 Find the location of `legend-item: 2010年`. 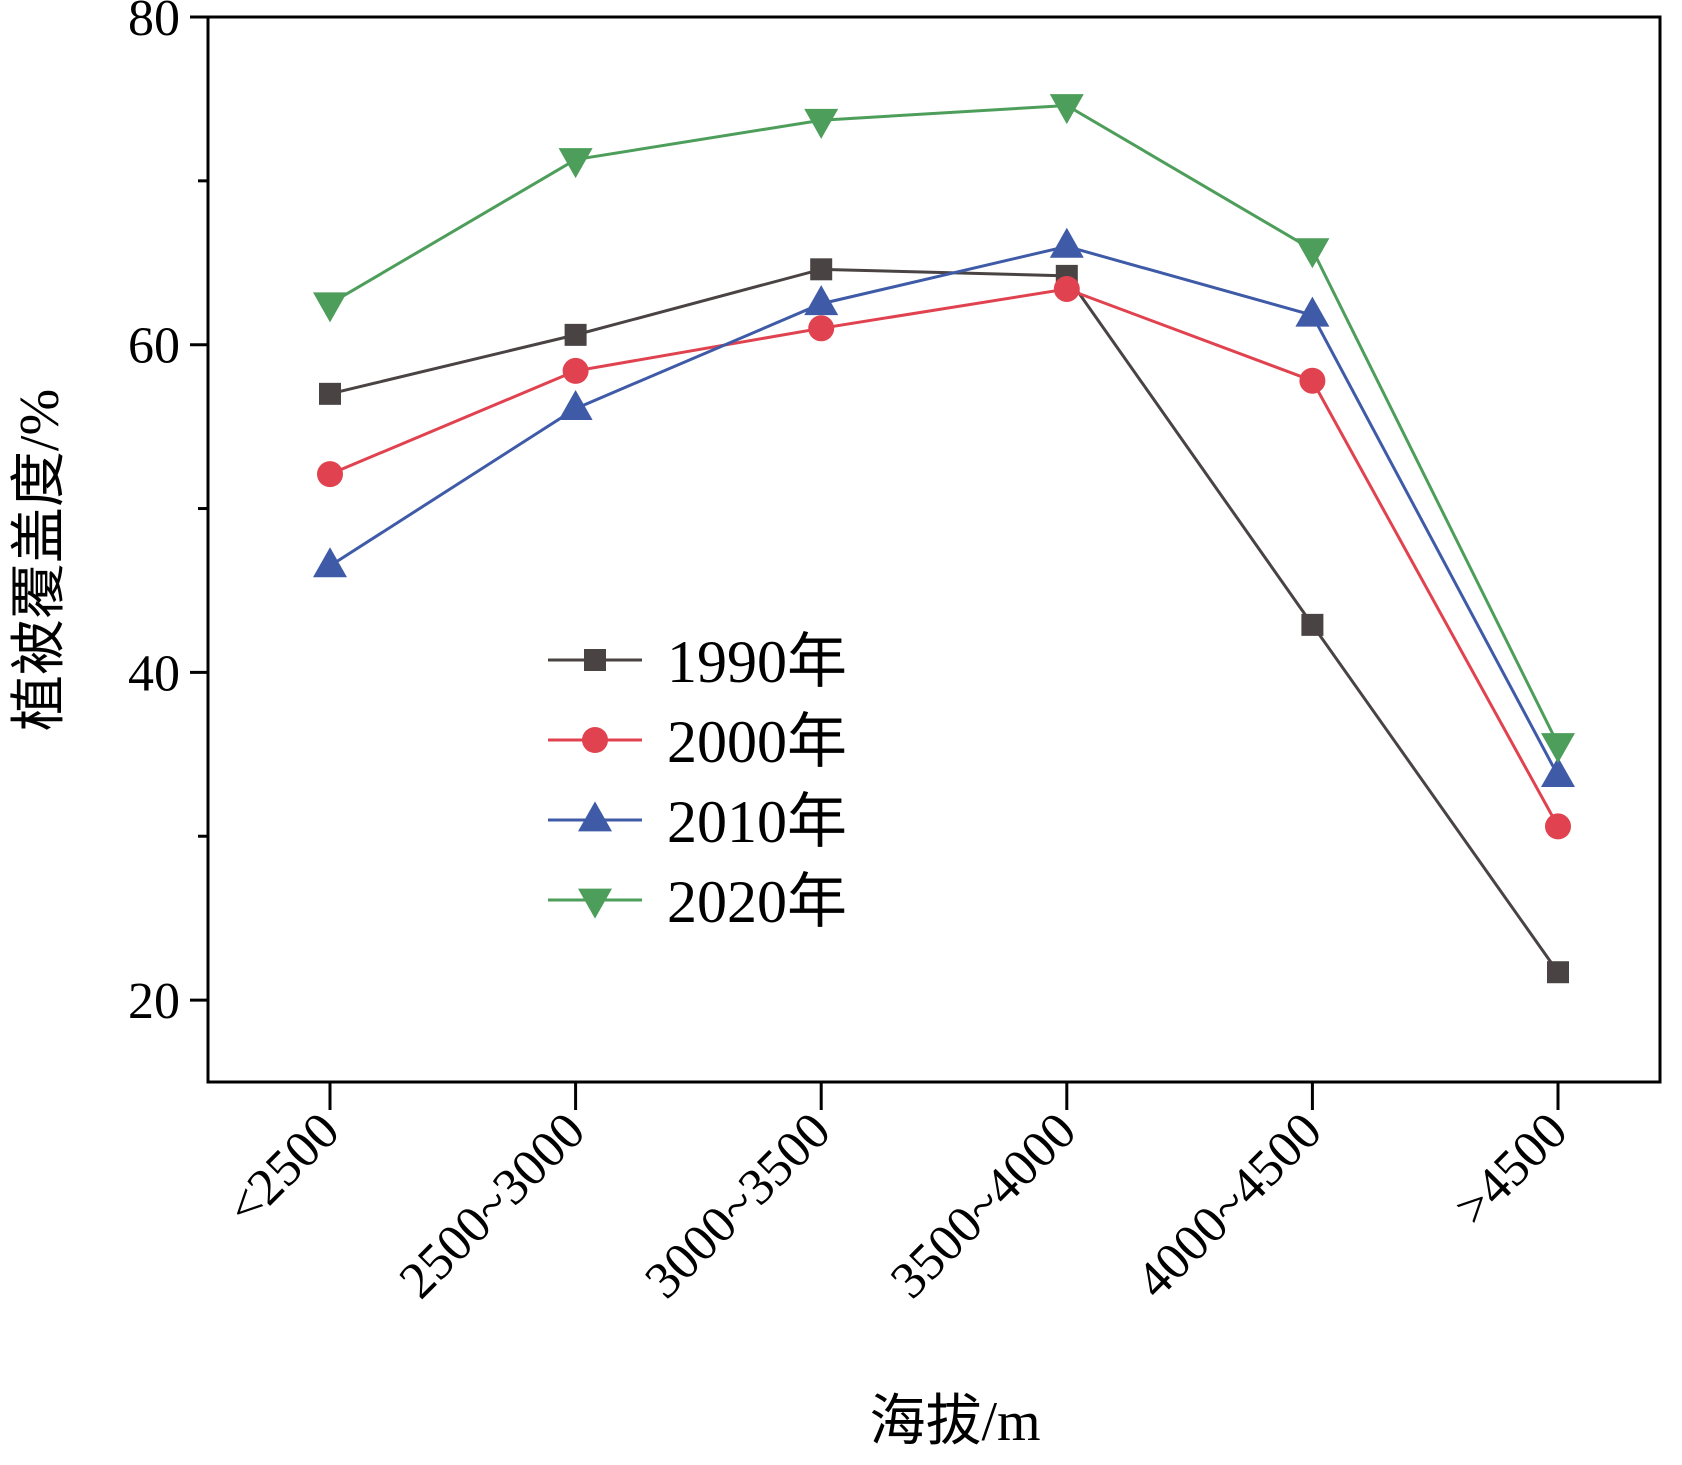

legend-item: 2010年 is located at coordinates (697, 822).